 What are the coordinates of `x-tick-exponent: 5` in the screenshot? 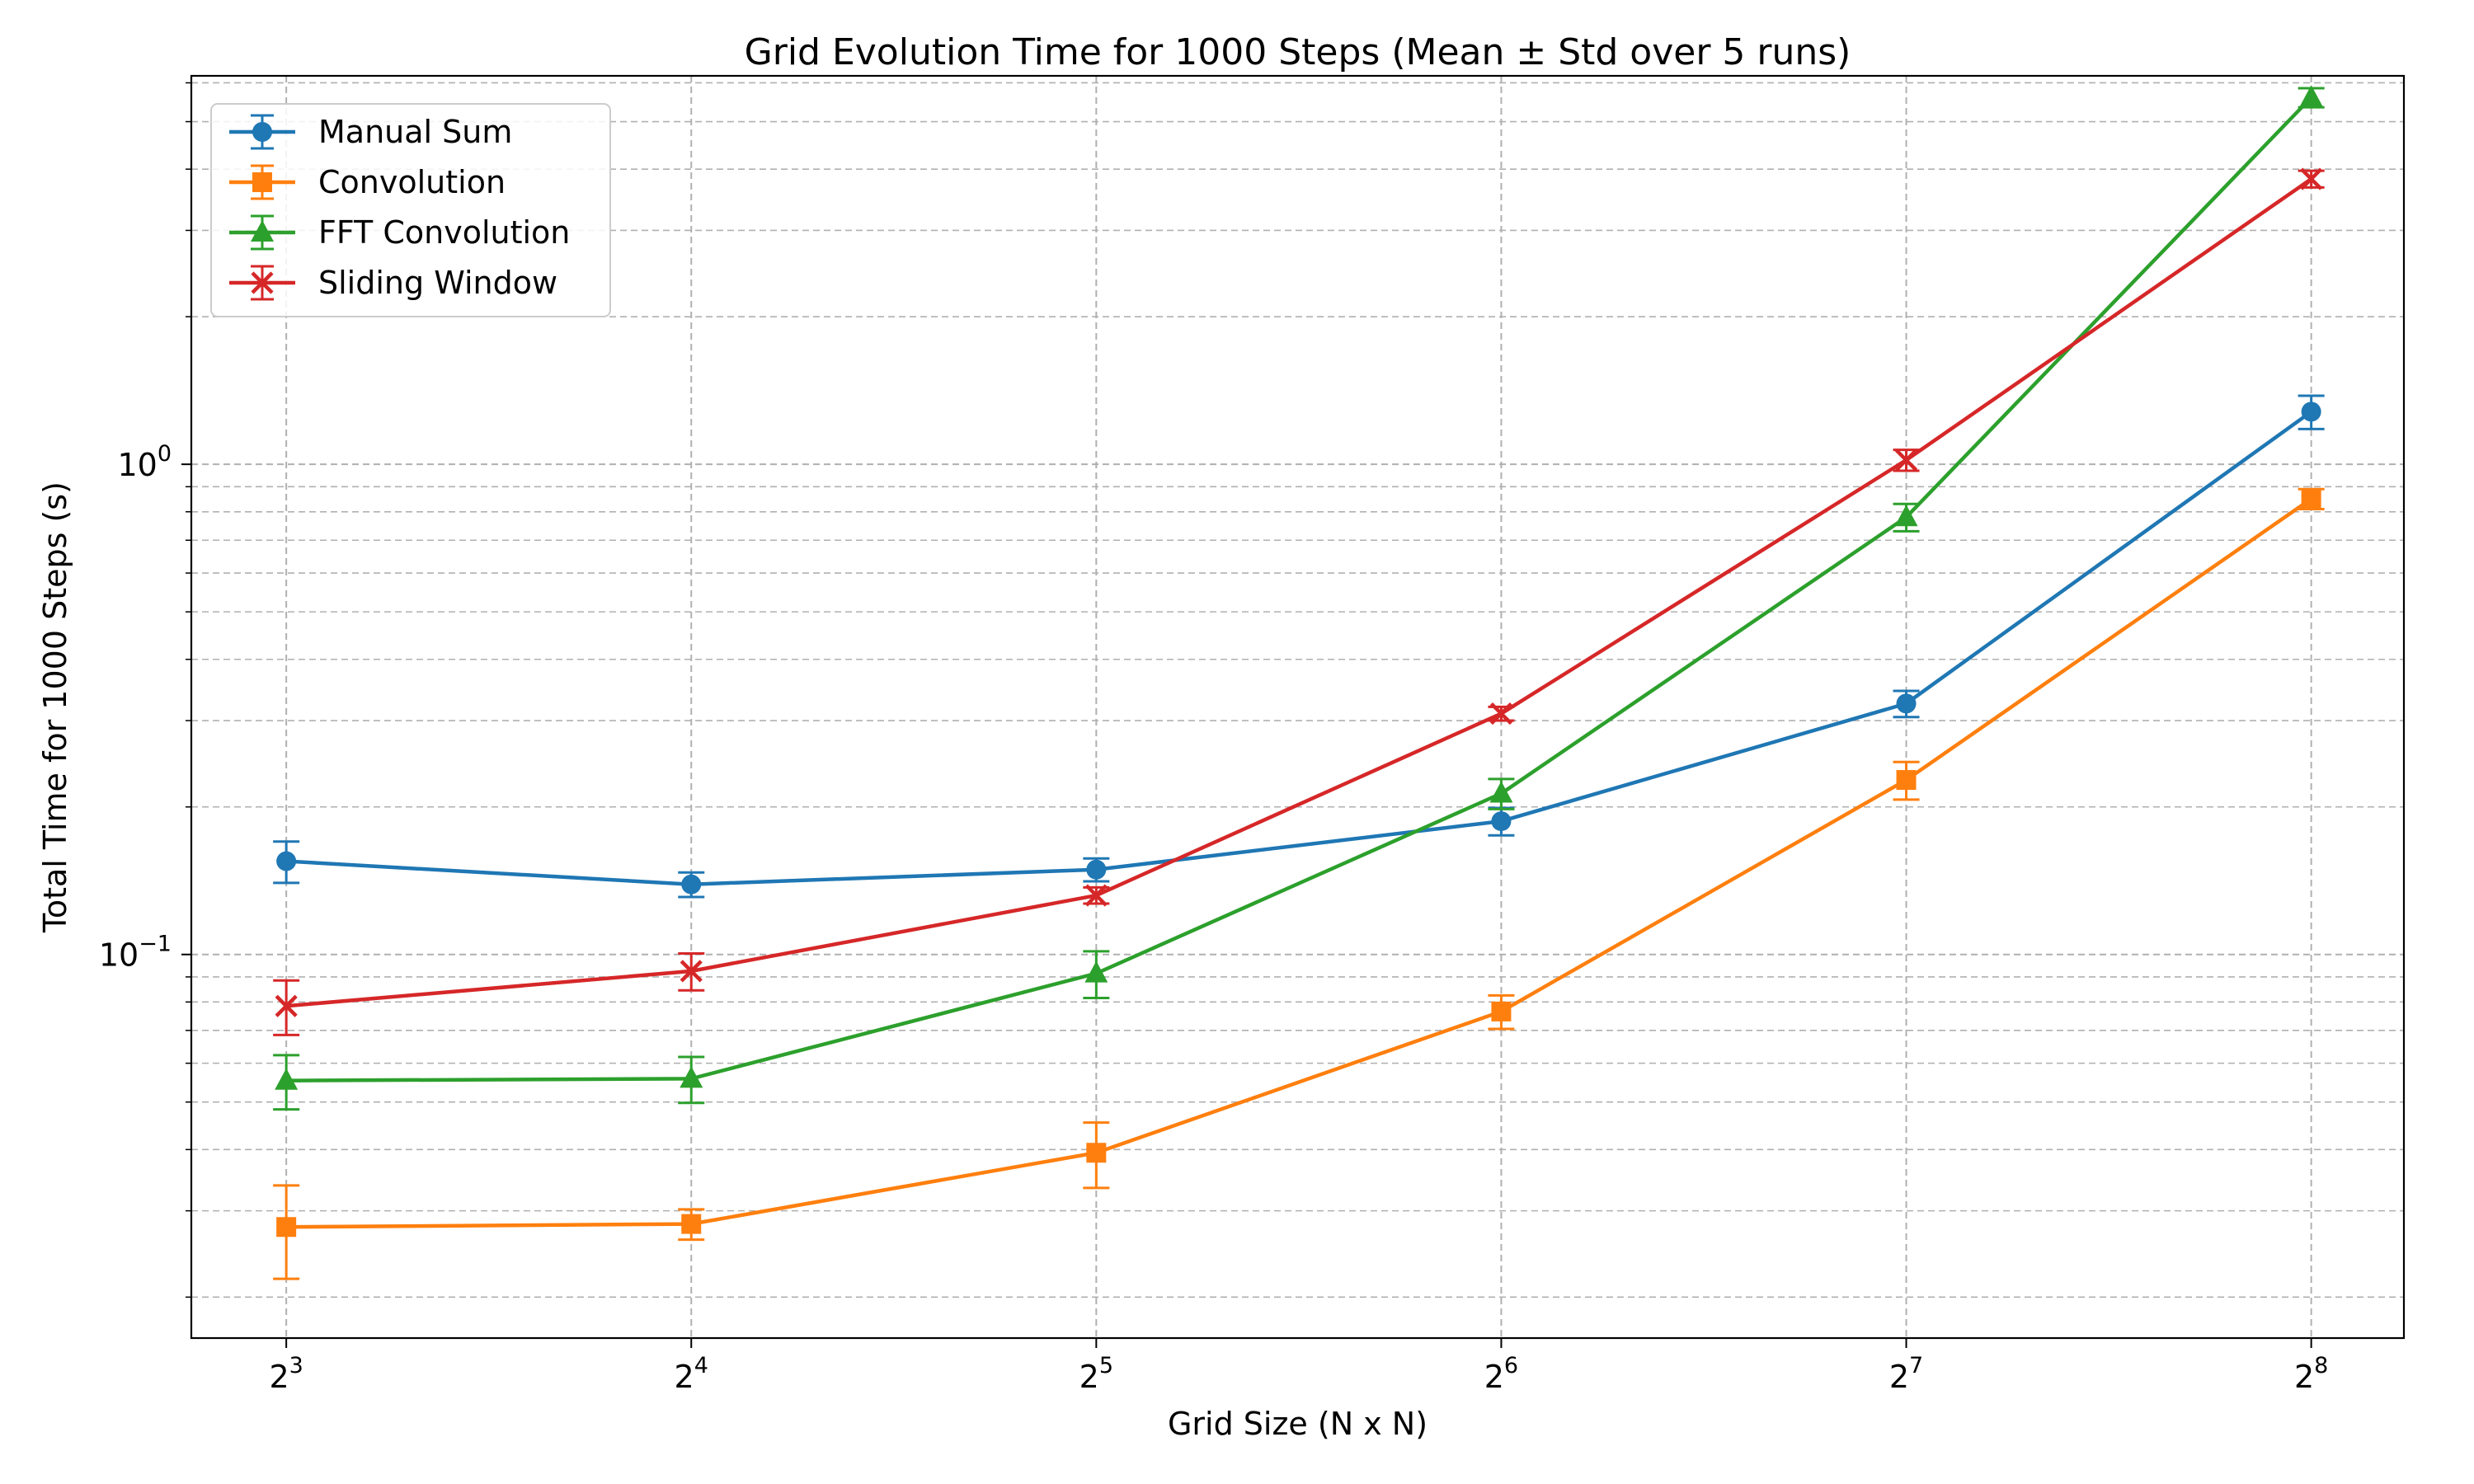 It's located at (1106, 1365).